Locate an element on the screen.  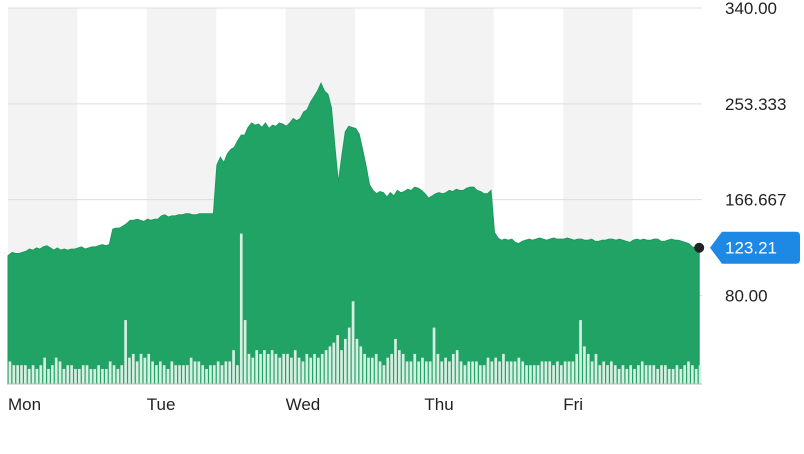
y-tick-label: 80.00 is located at coordinates (746, 296).